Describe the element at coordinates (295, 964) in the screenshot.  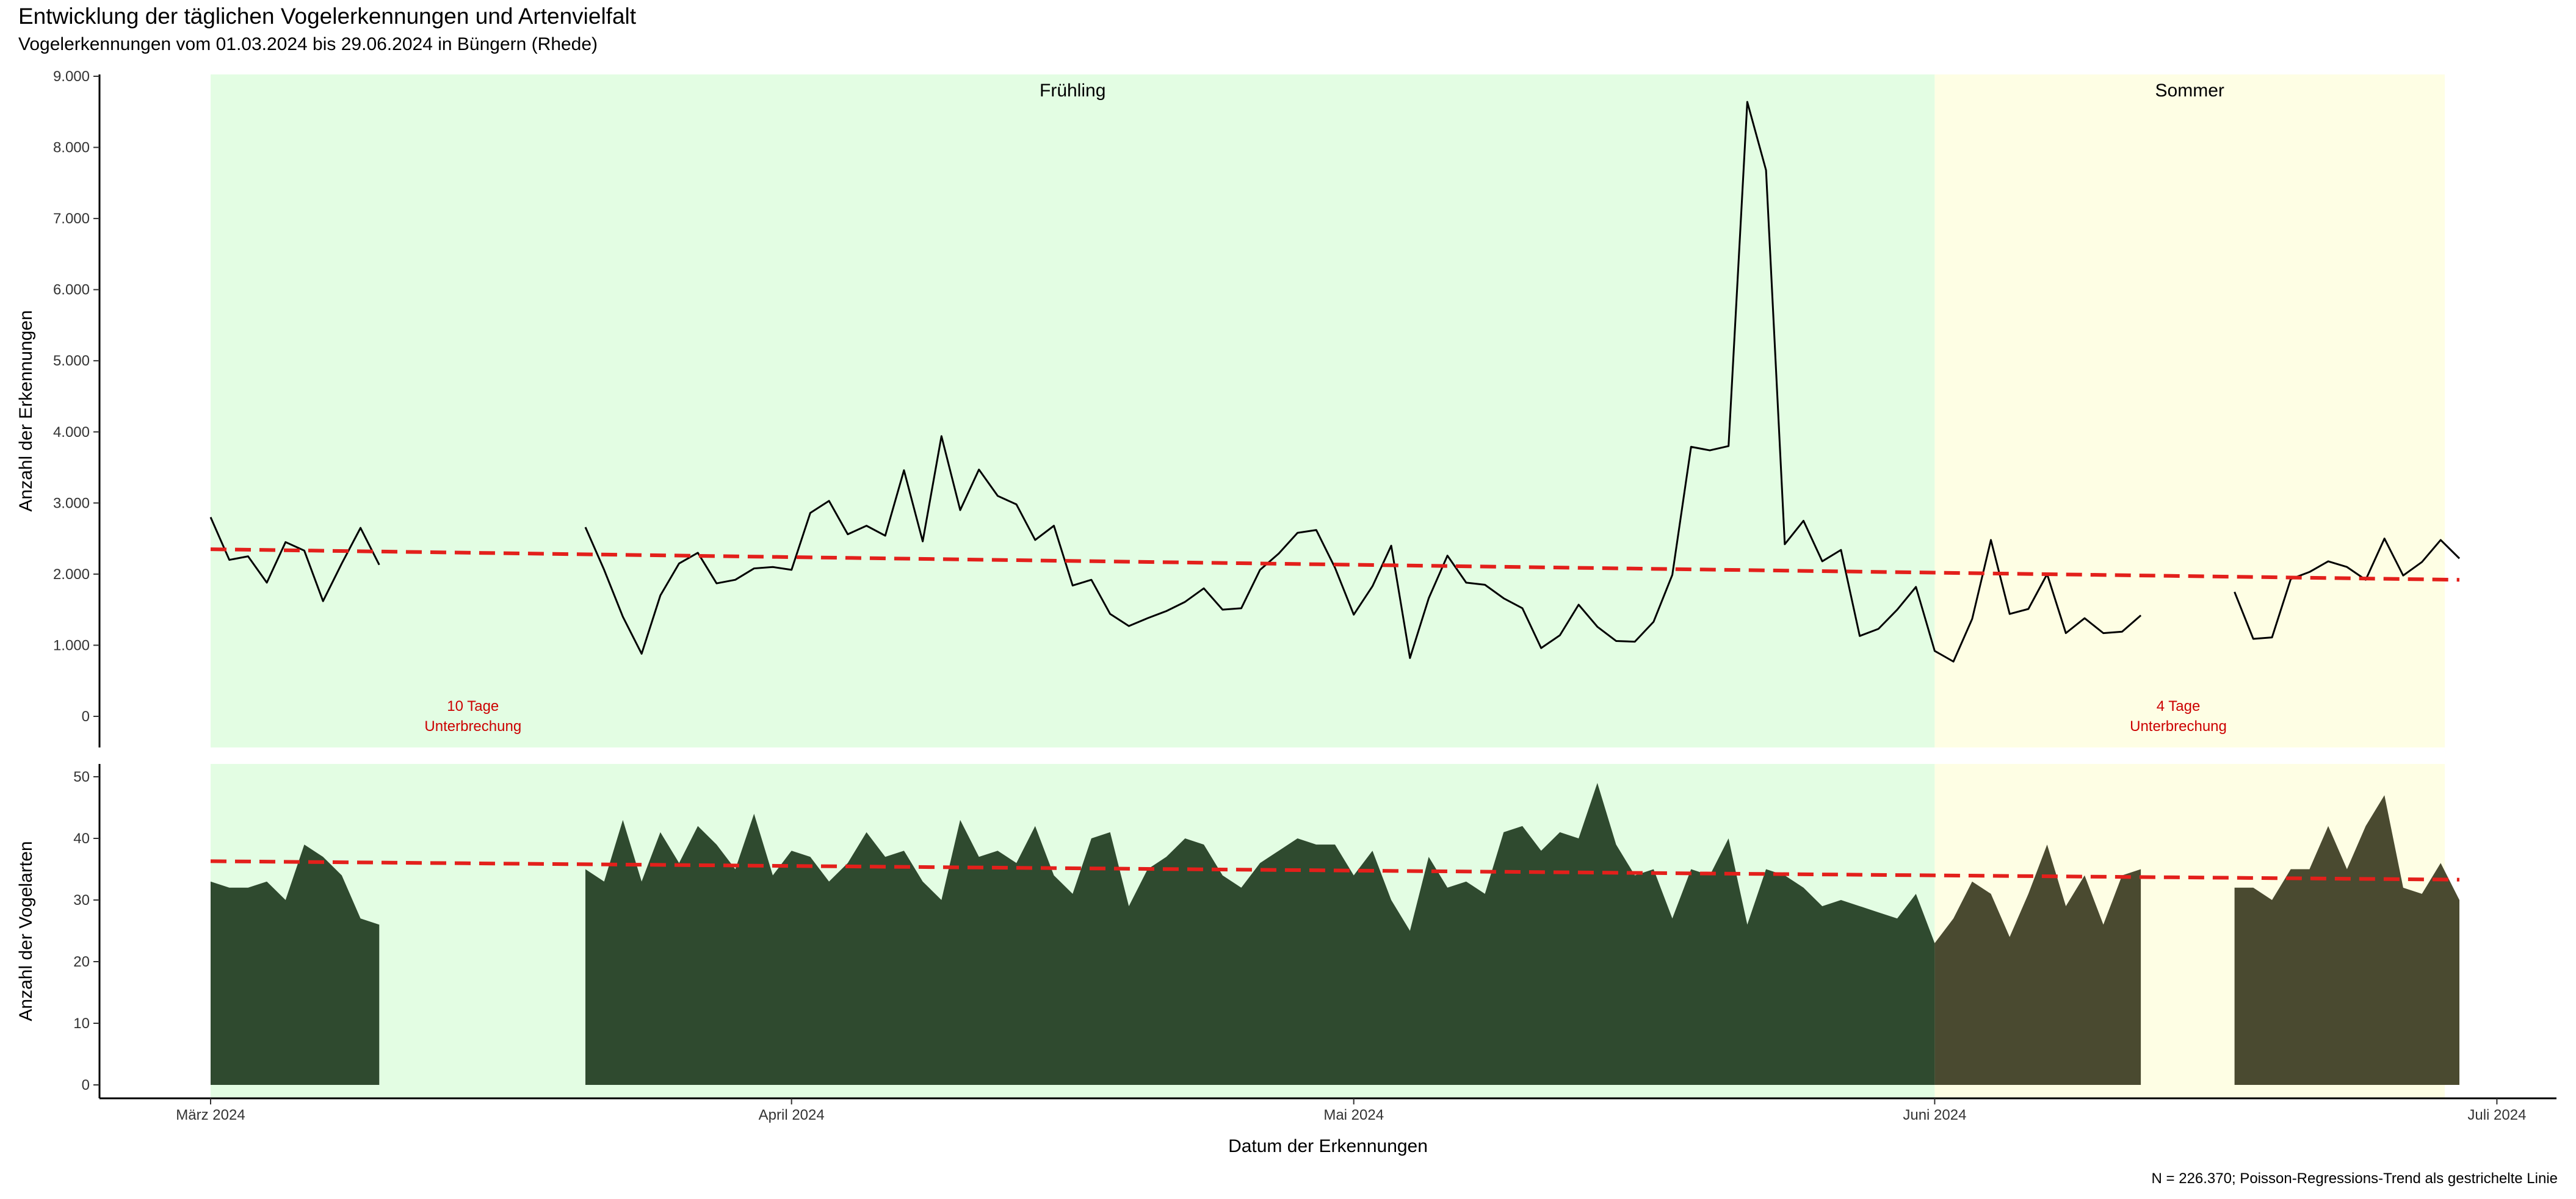
I see `species-area-segment-0-spring` at that location.